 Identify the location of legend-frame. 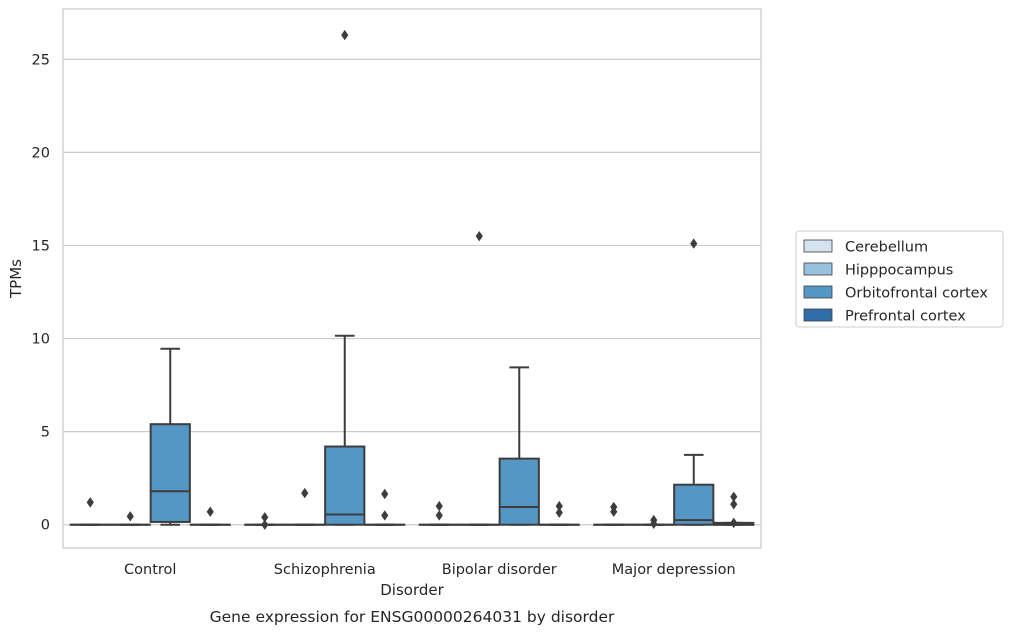
(899, 279).